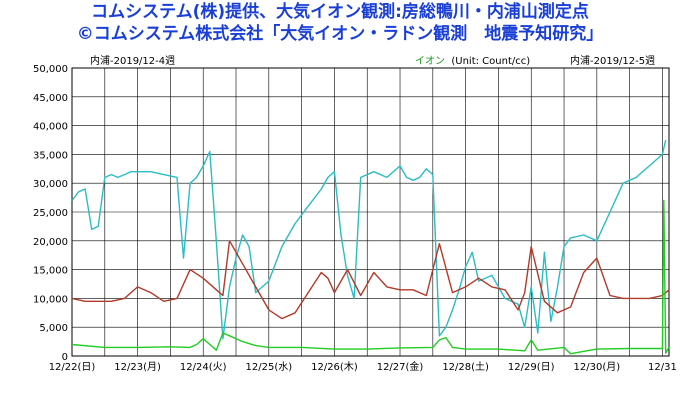  I want to click on chart-title-line2: ©コムシステム株式会社「大気イオン・ラドン観測 地震予知研究」, so click(340, 34).